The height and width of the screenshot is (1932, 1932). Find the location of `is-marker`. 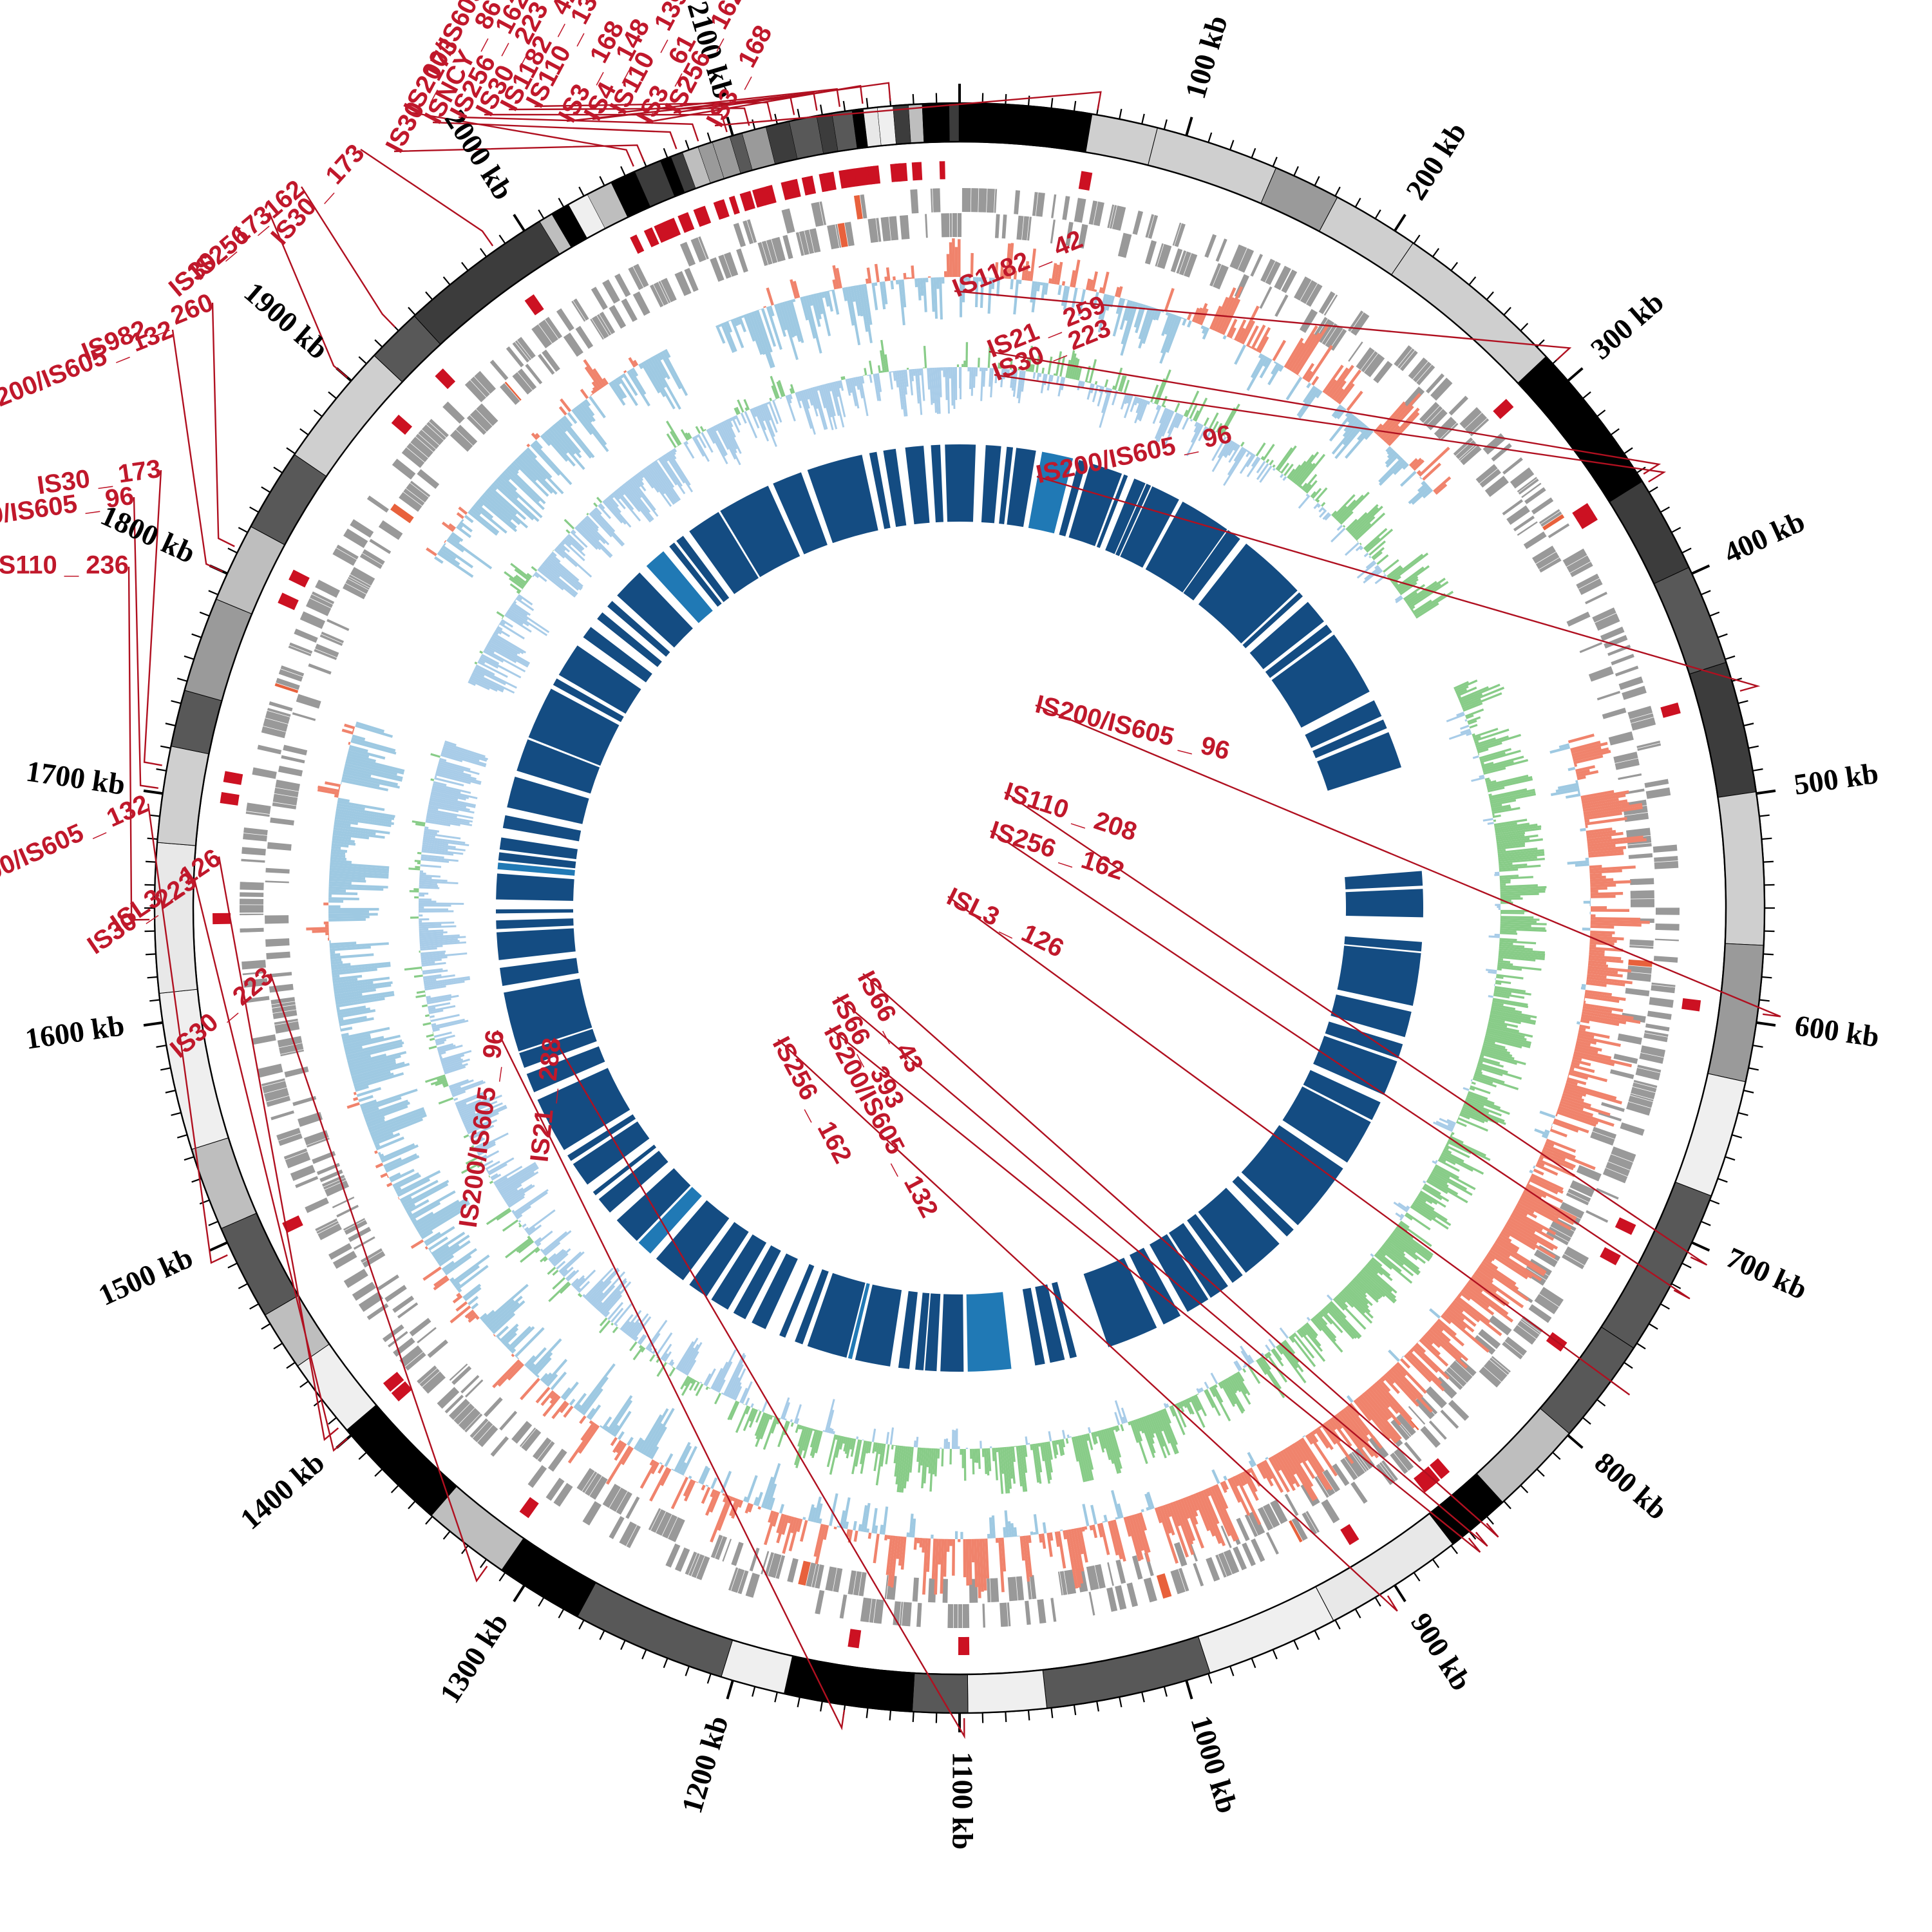

is-marker is located at coordinates (402, 425).